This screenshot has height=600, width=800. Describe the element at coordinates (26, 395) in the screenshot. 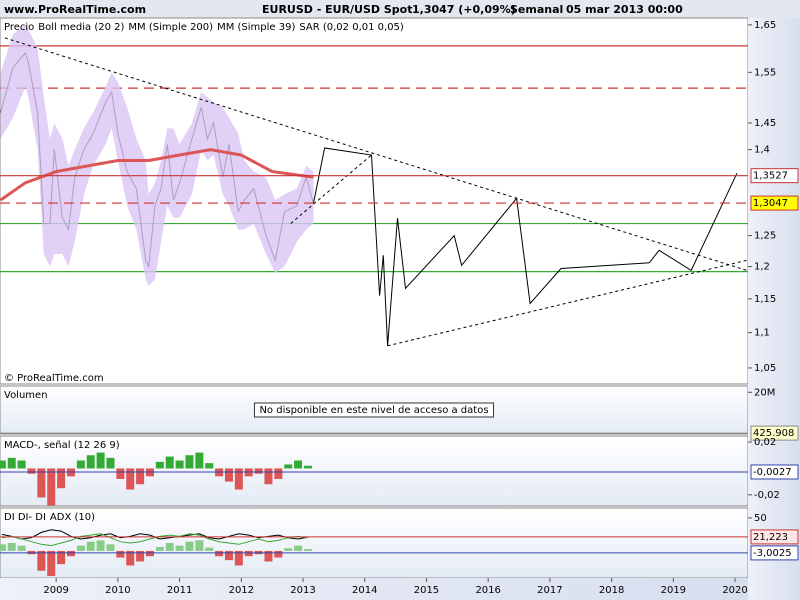

I see `legend-entry: Volumen` at that location.